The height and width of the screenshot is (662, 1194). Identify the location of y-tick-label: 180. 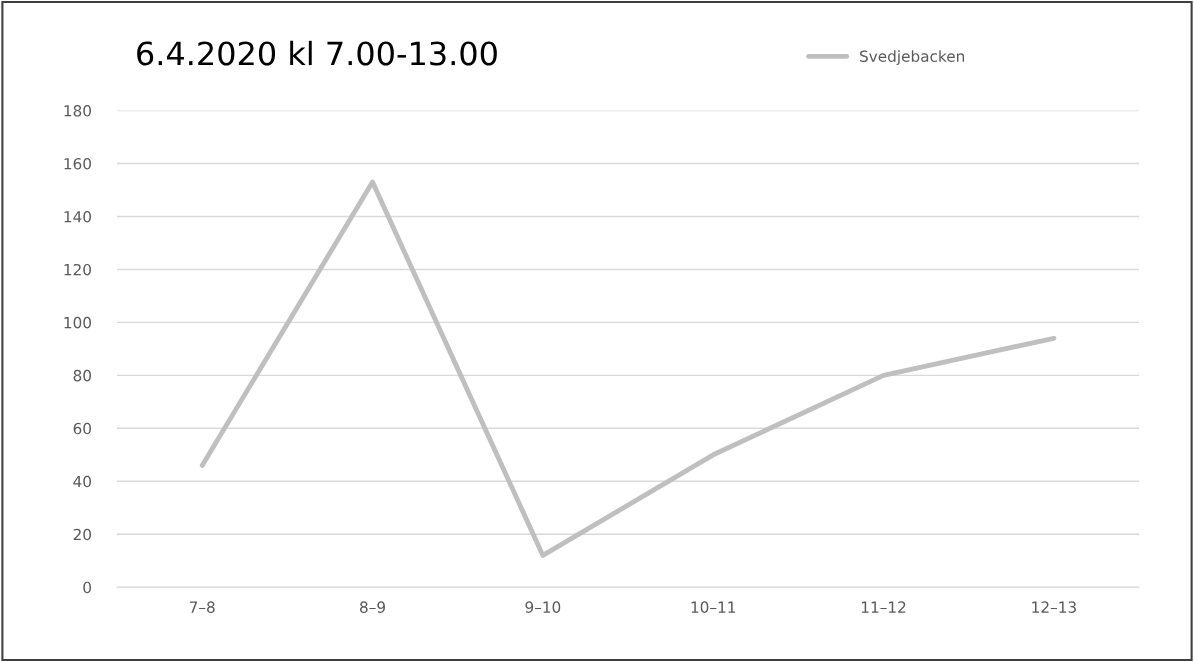
(77, 111).